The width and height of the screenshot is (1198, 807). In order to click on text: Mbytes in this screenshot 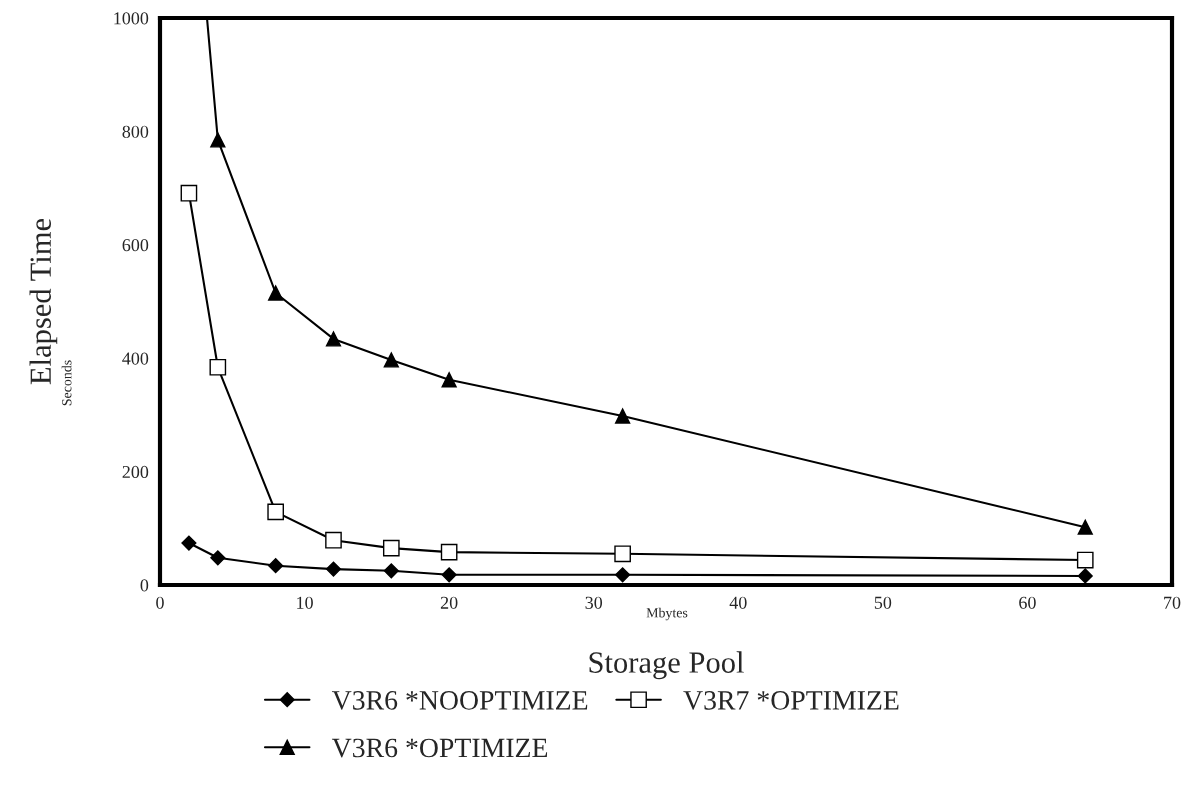, I will do `click(667, 614)`.